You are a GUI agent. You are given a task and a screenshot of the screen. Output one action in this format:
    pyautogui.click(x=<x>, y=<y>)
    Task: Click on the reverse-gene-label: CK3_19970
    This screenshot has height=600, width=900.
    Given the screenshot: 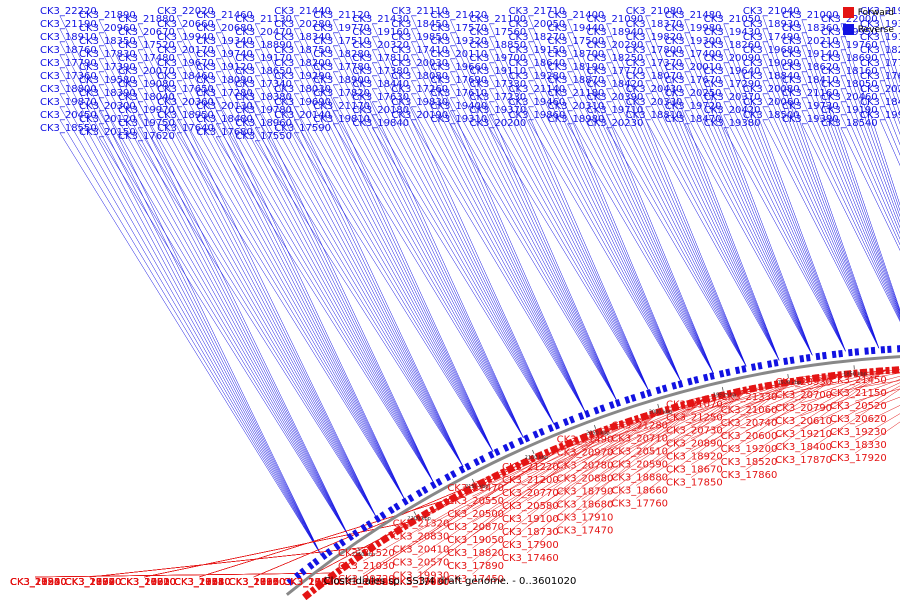 What is the action you would take?
    pyautogui.click(x=146, y=110)
    